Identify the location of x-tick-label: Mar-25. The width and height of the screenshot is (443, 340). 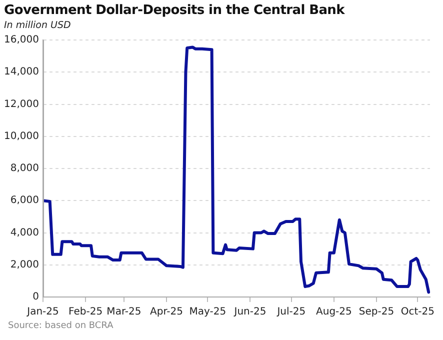
(124, 312).